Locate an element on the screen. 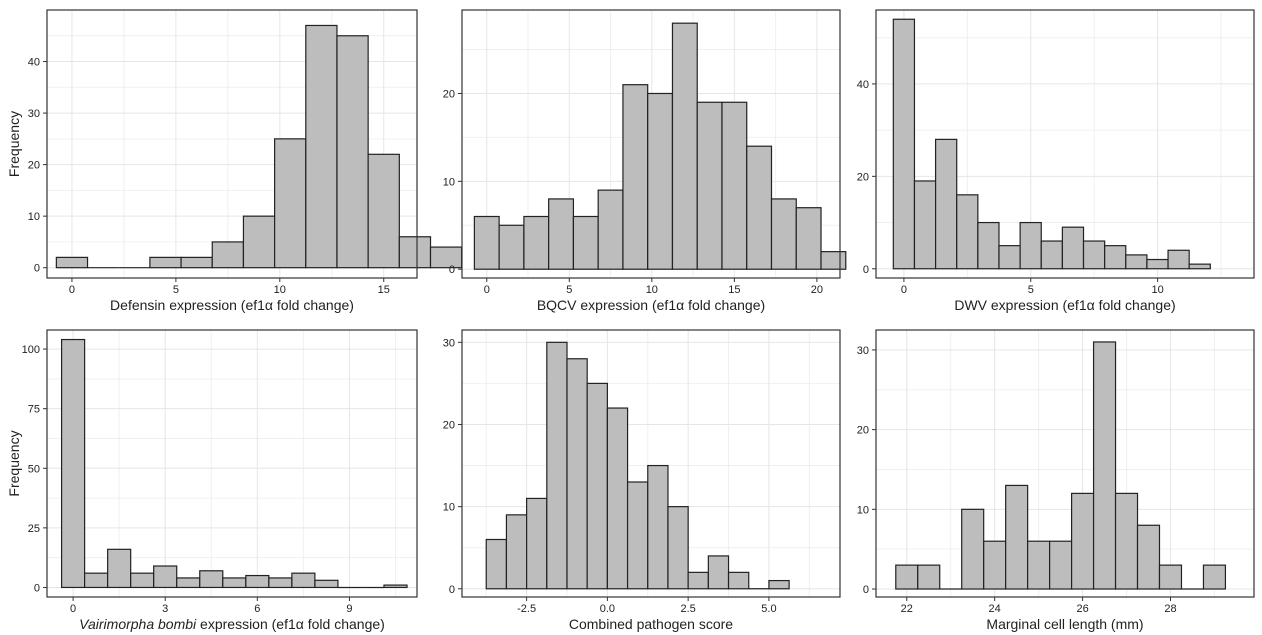 The width and height of the screenshot is (1262, 635). x-tick-label: 9 is located at coordinates (349, 609).